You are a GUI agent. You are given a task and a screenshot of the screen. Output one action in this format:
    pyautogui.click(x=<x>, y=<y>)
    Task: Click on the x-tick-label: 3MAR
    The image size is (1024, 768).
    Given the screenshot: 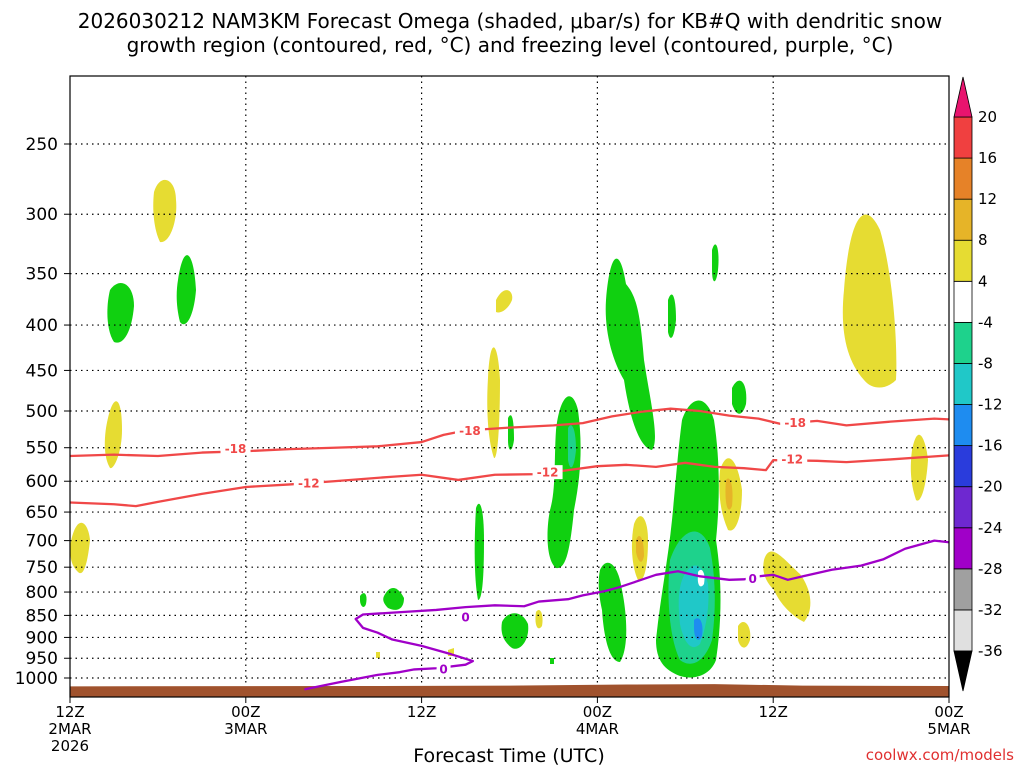 What is the action you would take?
    pyautogui.click(x=245, y=729)
    